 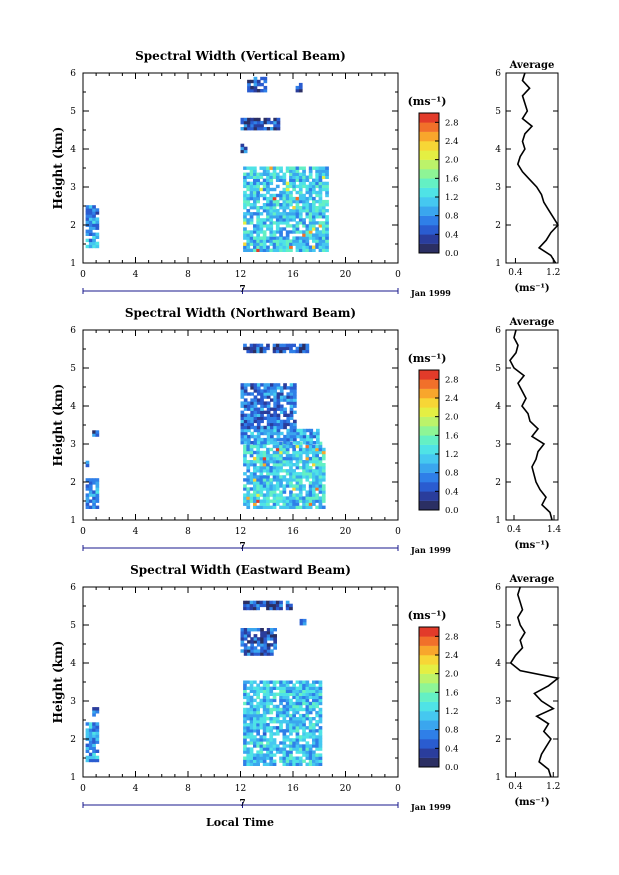 I want to click on plot-frame, so click(x=240, y=168).